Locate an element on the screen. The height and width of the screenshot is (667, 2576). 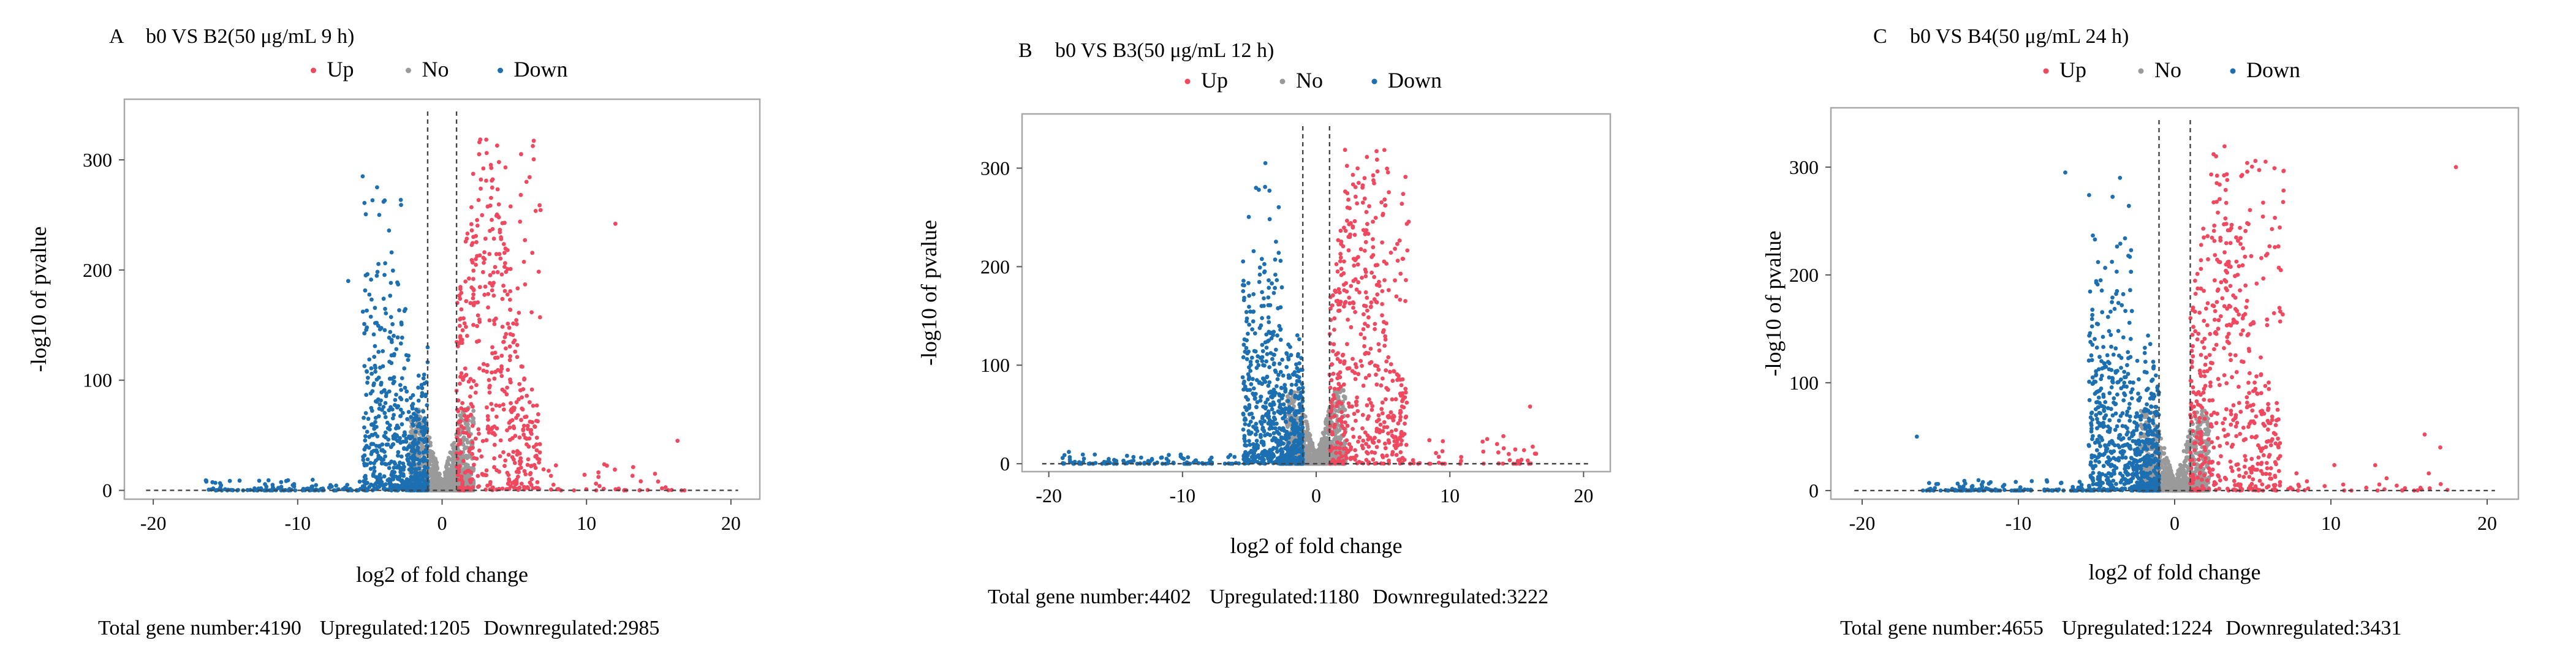
y-tick-label: 0 is located at coordinates (1005, 464).